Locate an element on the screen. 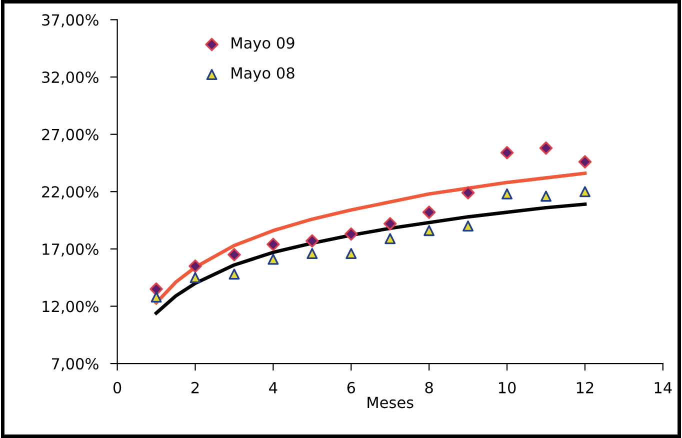 The height and width of the screenshot is (438, 682). x-tick-label: 10 is located at coordinates (507, 388).